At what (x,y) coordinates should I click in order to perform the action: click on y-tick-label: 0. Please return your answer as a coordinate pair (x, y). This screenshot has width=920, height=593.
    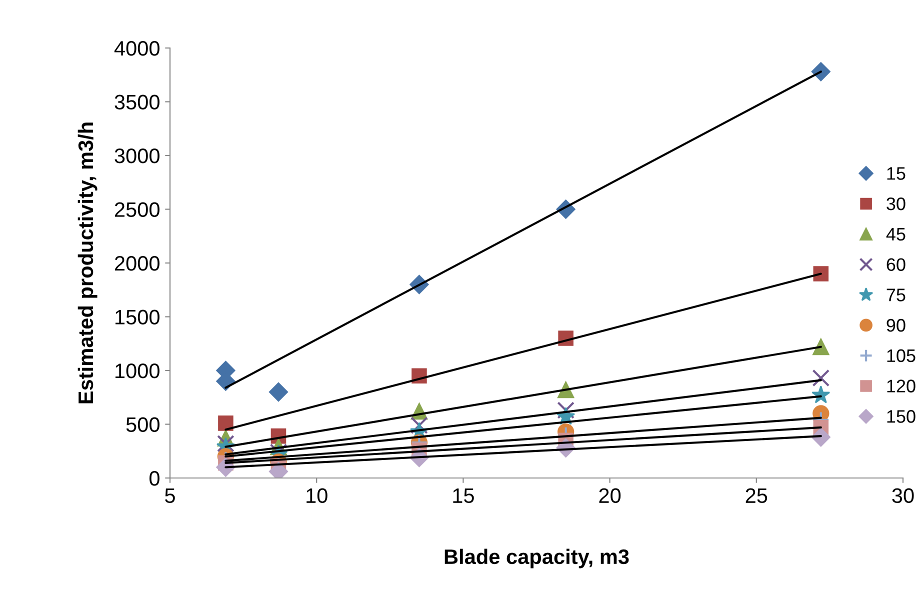
    Looking at the image, I should click on (155, 478).